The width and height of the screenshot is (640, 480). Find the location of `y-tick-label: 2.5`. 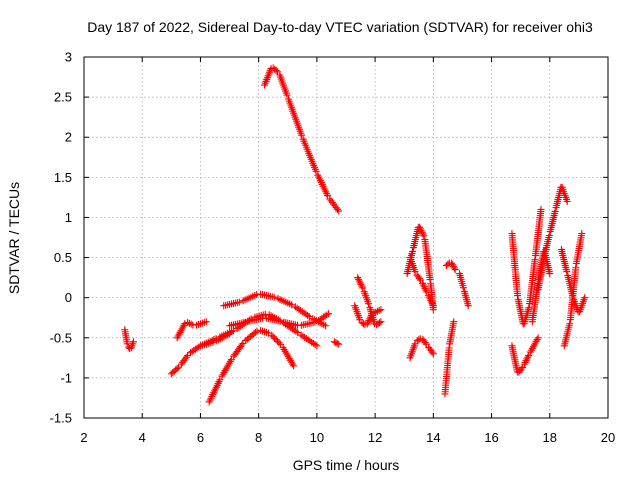

y-tick-label: 2.5 is located at coordinates (63, 97).